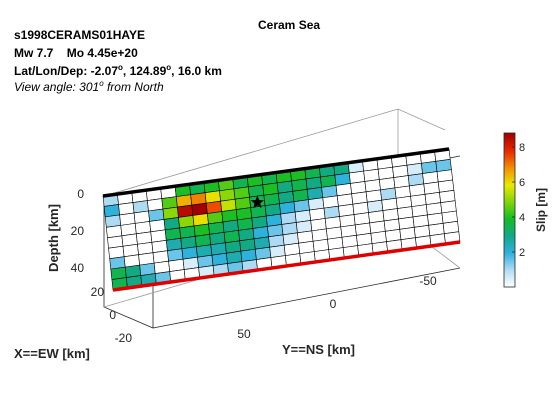 The image size is (560, 420). I want to click on ns-axis: 50 0 -50 Y==NS [km], so click(337, 315).